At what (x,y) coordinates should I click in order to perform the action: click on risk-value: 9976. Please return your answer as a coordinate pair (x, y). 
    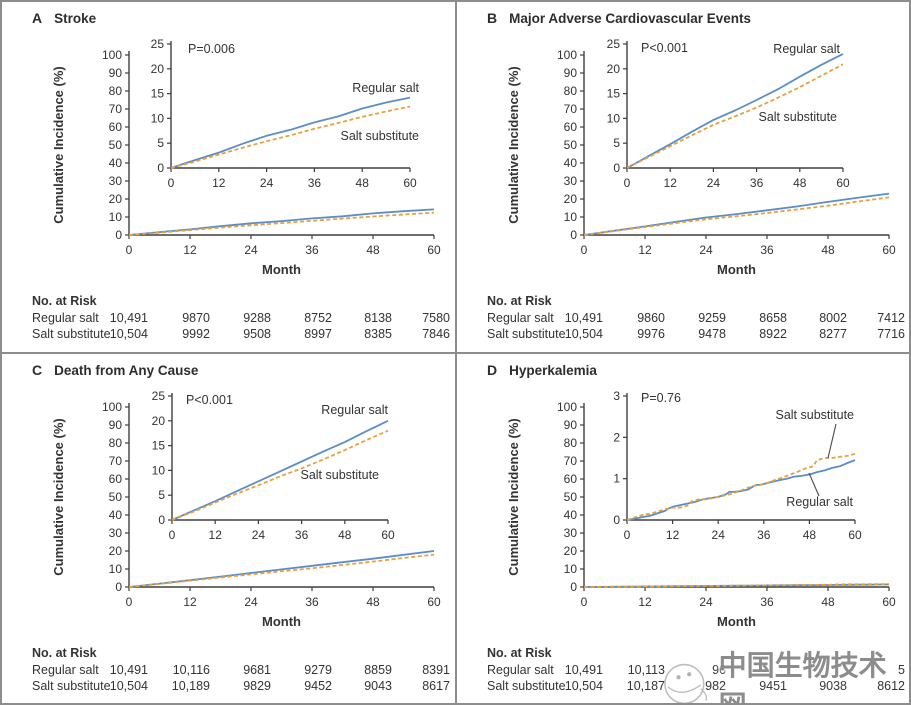
    Looking at the image, I should click on (651, 334).